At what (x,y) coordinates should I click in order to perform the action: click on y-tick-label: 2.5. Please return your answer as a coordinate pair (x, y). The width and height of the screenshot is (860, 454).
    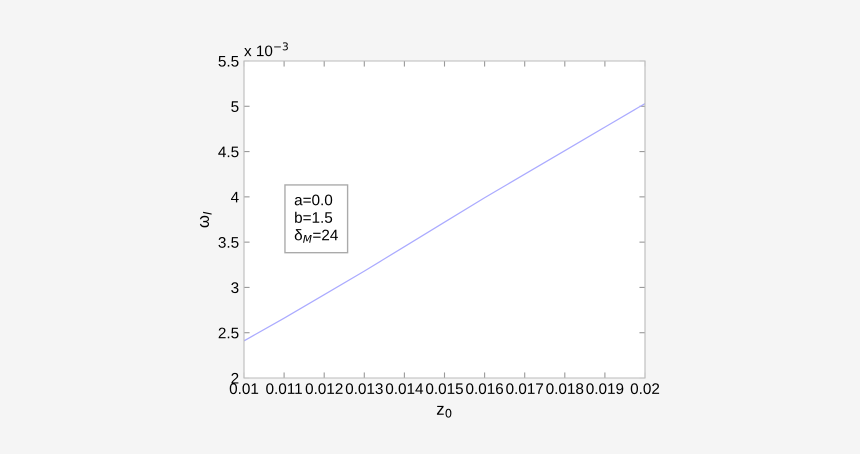
    Looking at the image, I should click on (228, 333).